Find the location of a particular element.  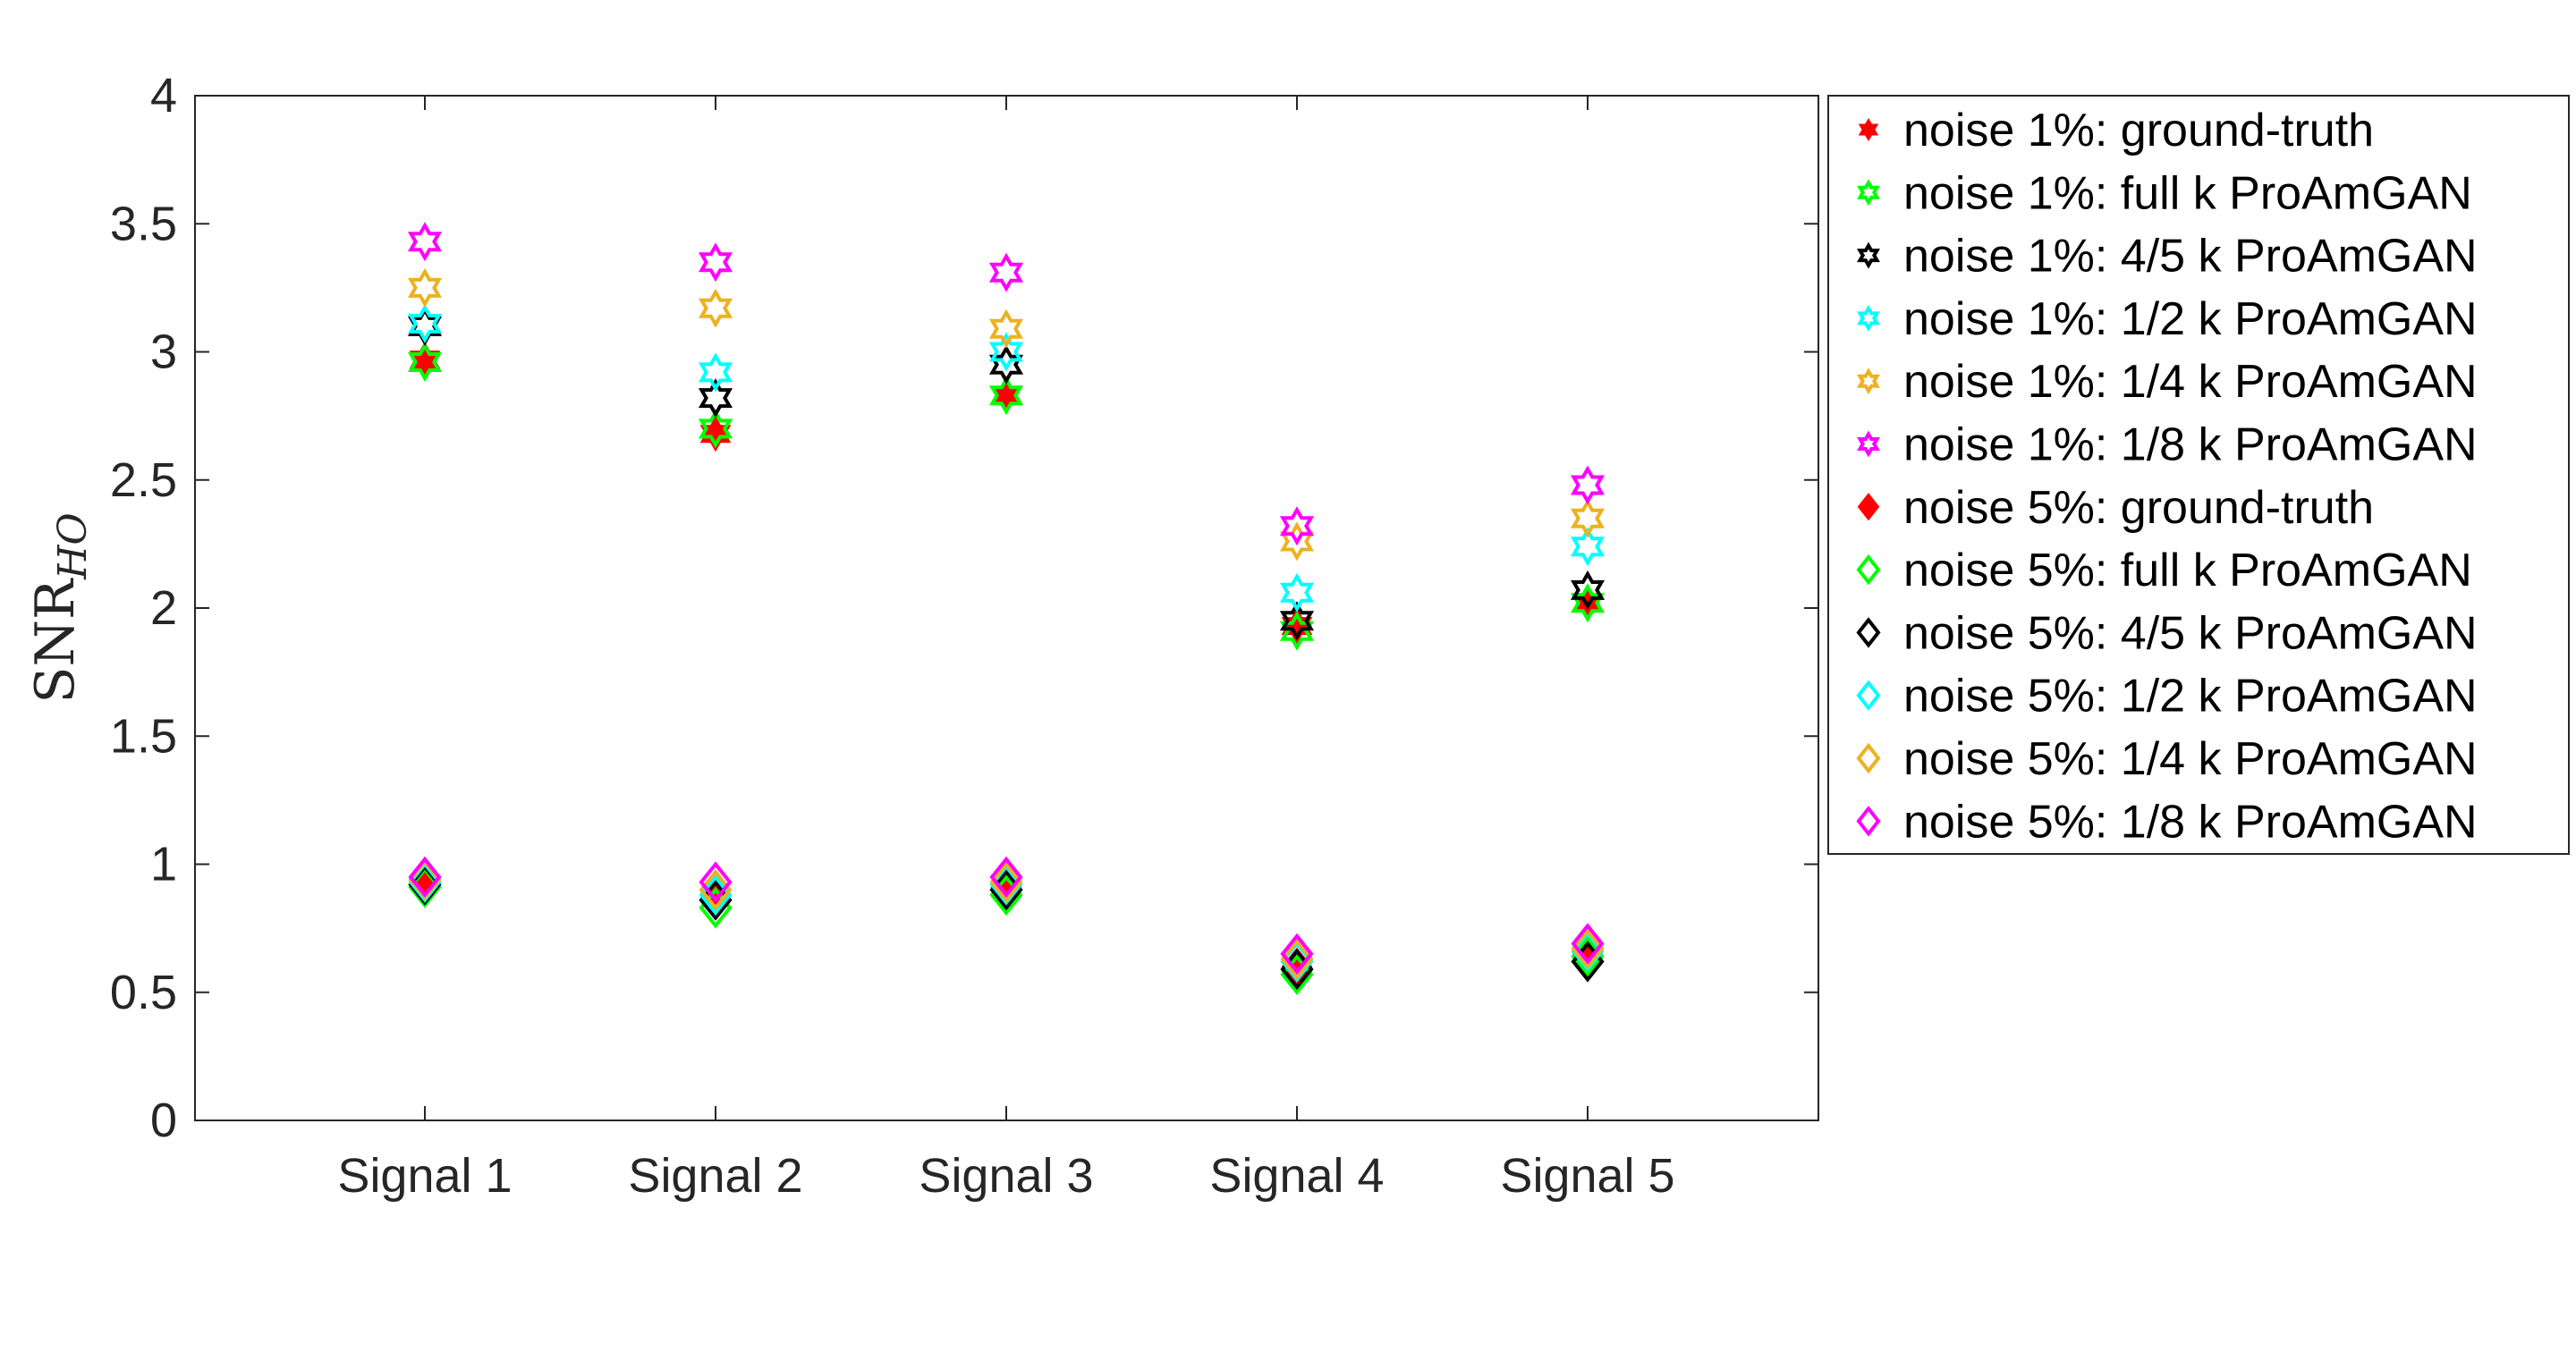

legend-item: noise 5%: 4/5 k ProAmGAN is located at coordinates (2167, 633).